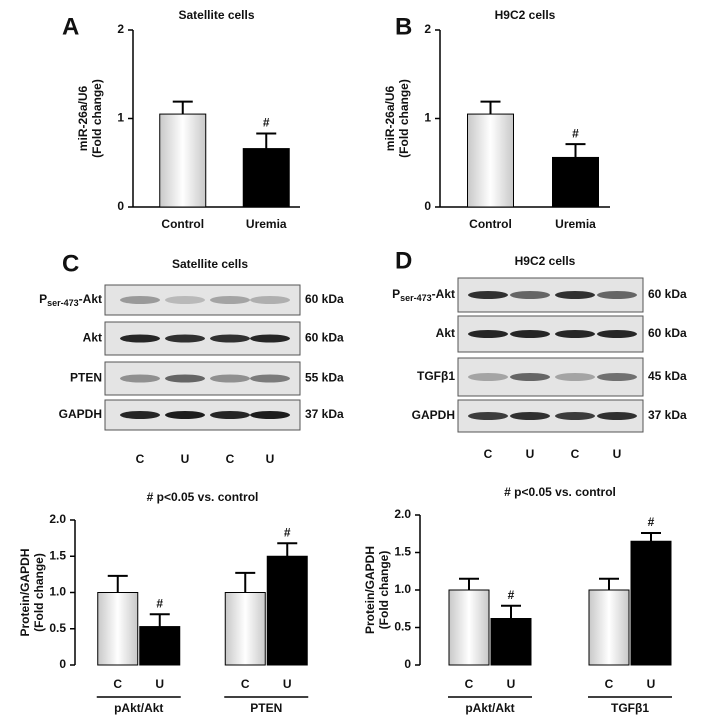  I want to click on blot-strip, so click(202, 300).